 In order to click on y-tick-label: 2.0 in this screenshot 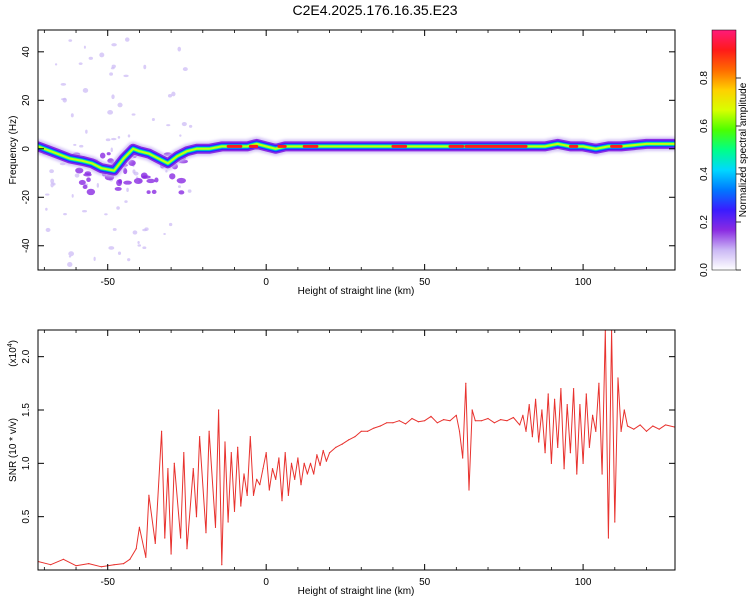, I will do `click(26, 356)`.